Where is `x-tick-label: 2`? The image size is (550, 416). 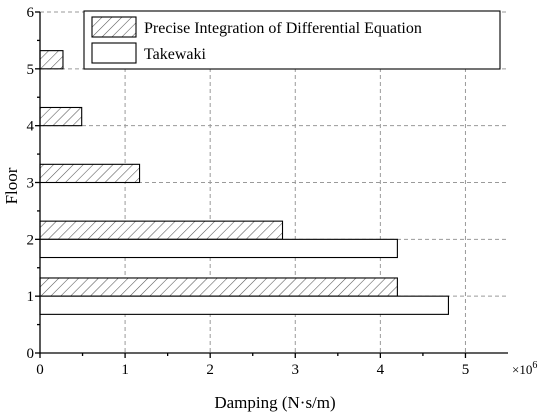 x-tick-label: 2 is located at coordinates (210, 370).